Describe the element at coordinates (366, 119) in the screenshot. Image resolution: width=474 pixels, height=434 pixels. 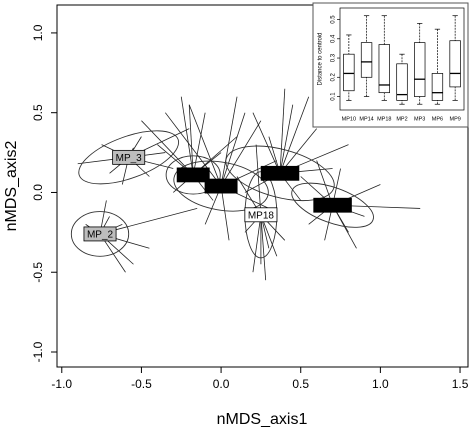
I see `inset-x-tick-label: MP14` at that location.